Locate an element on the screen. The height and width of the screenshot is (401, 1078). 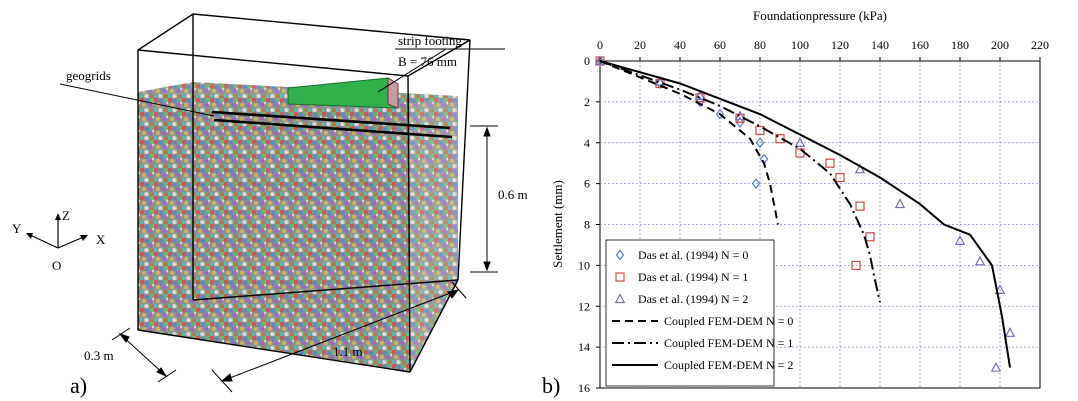
x-tick-label: 160 is located at coordinates (920, 45).